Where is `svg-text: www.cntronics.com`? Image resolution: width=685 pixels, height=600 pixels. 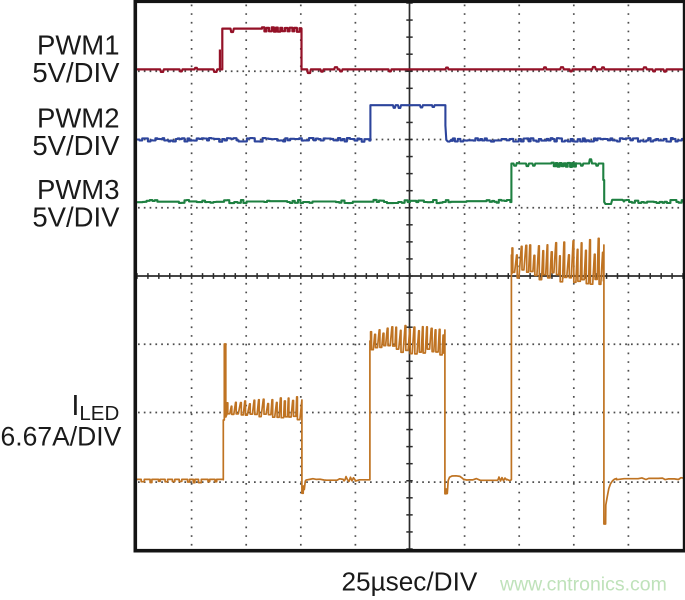 svg-text: www.cntronics.com is located at coordinates (583, 585).